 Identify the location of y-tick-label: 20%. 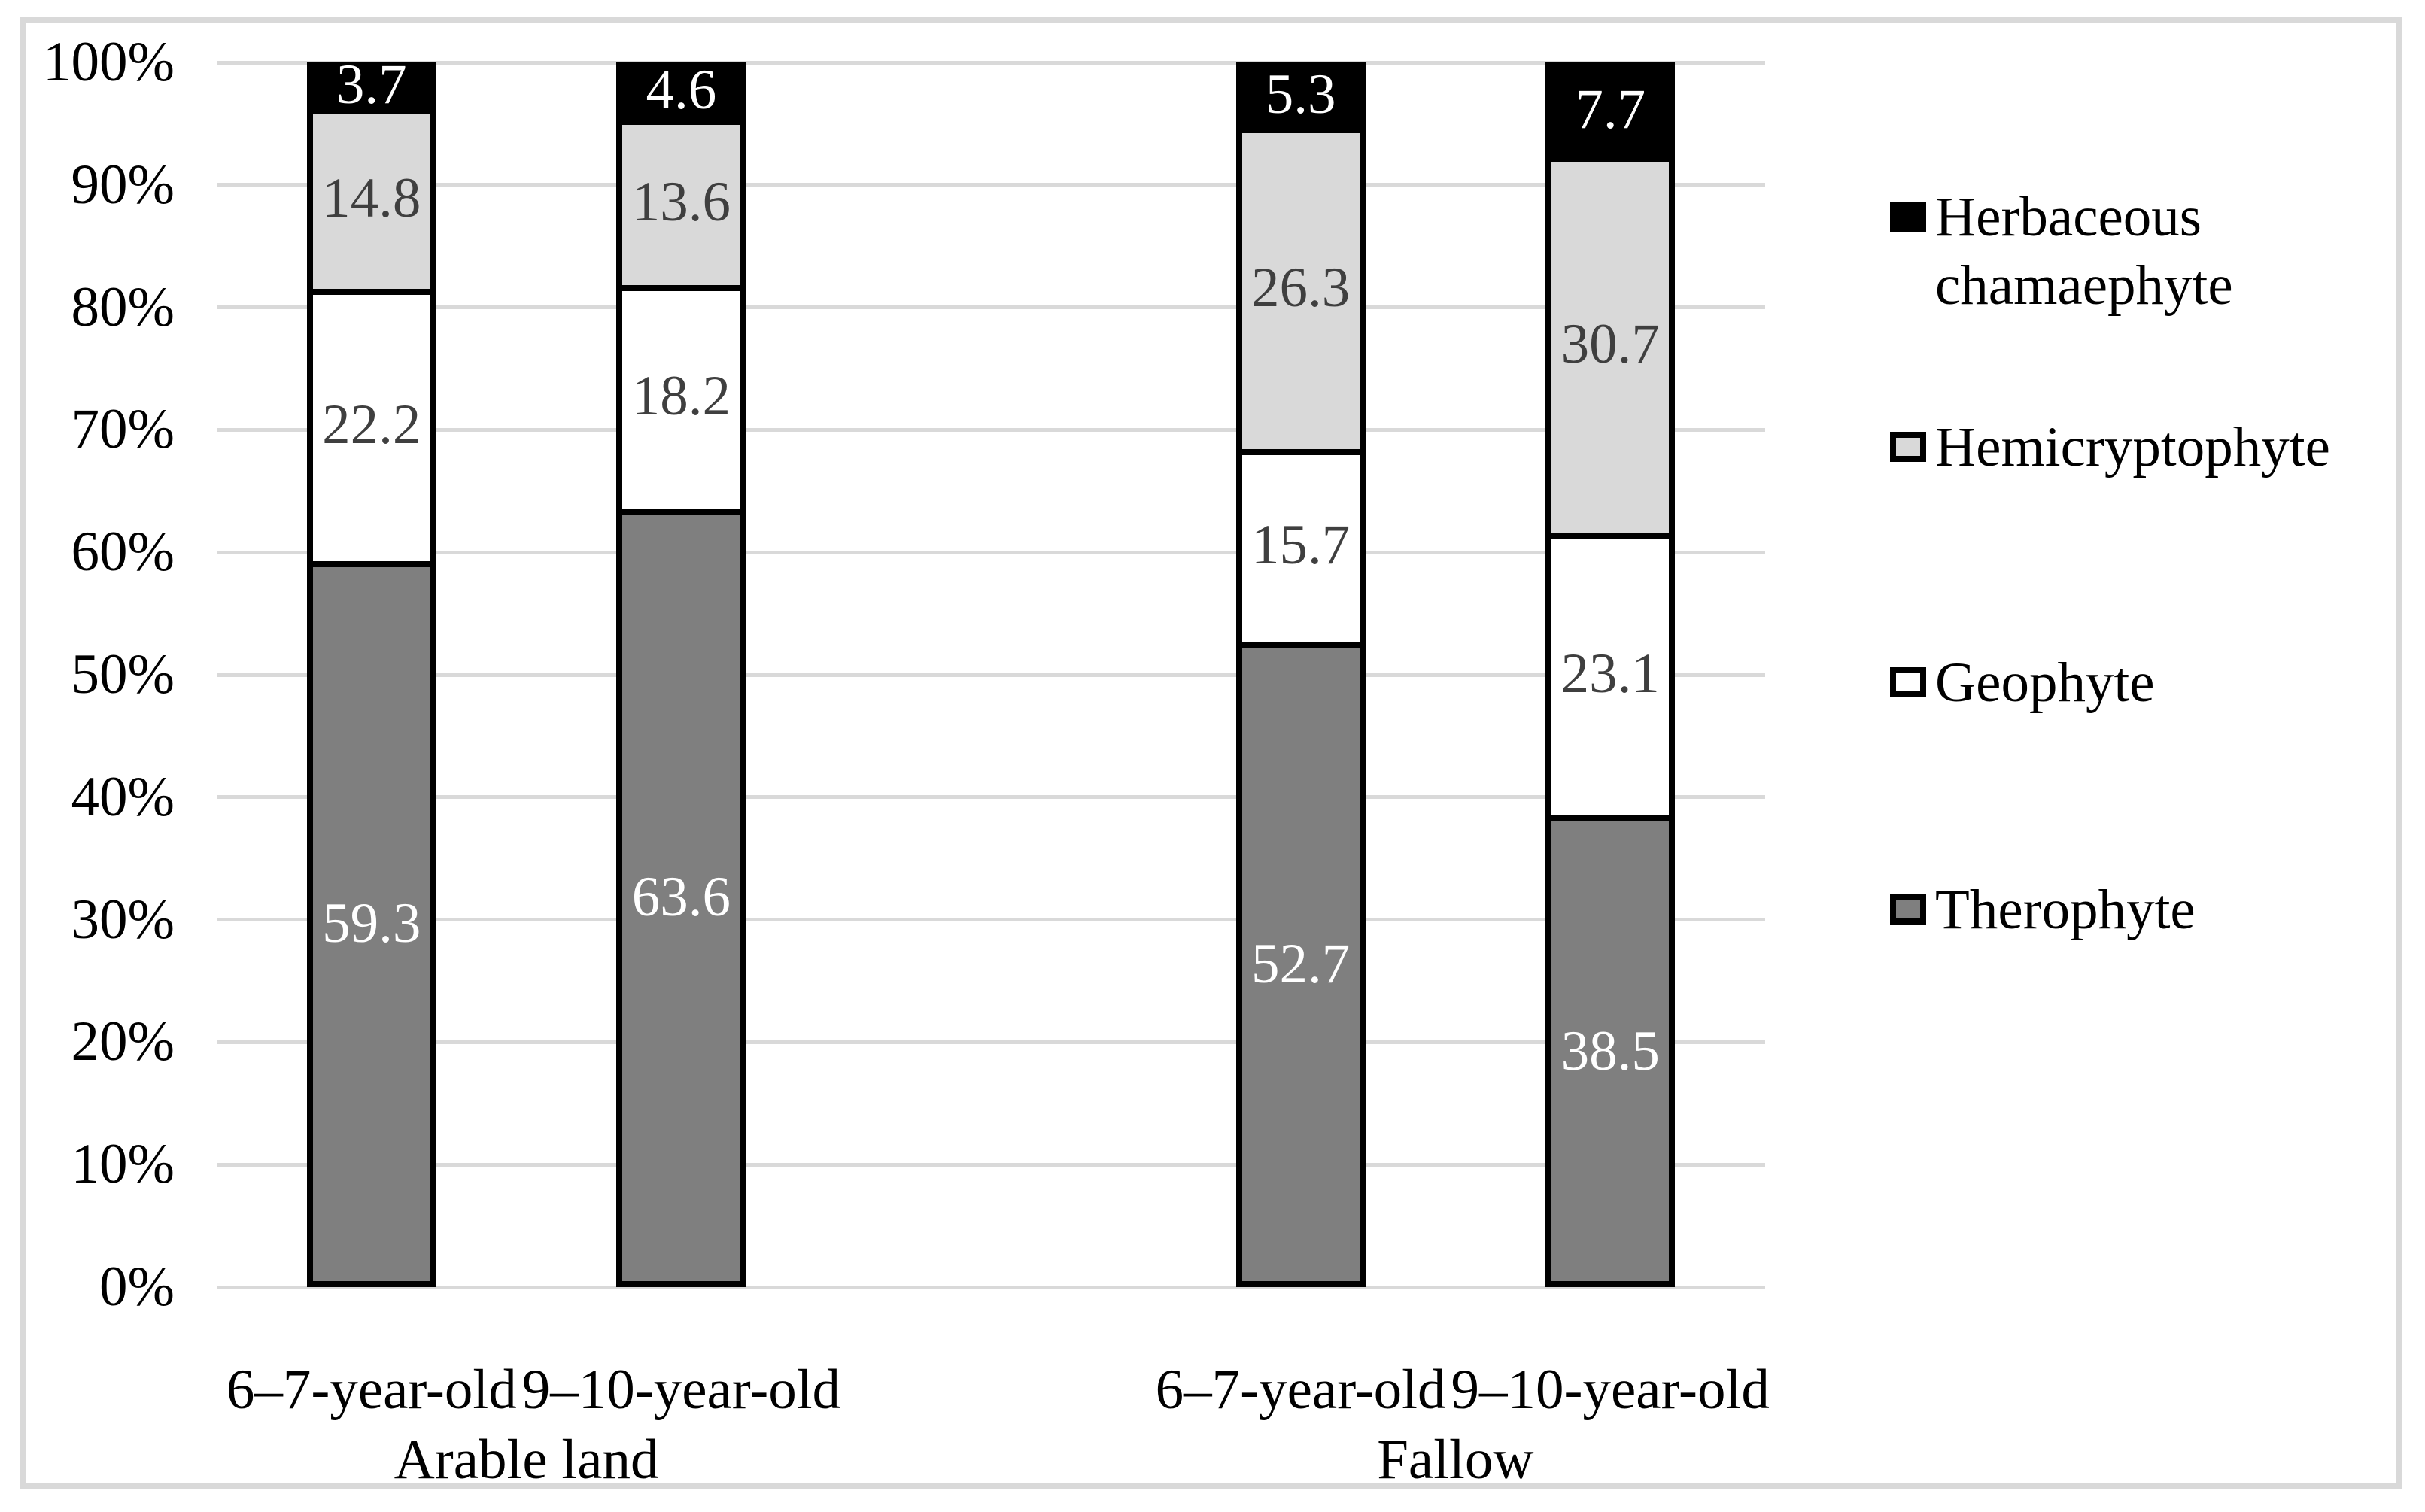
(123, 1041).